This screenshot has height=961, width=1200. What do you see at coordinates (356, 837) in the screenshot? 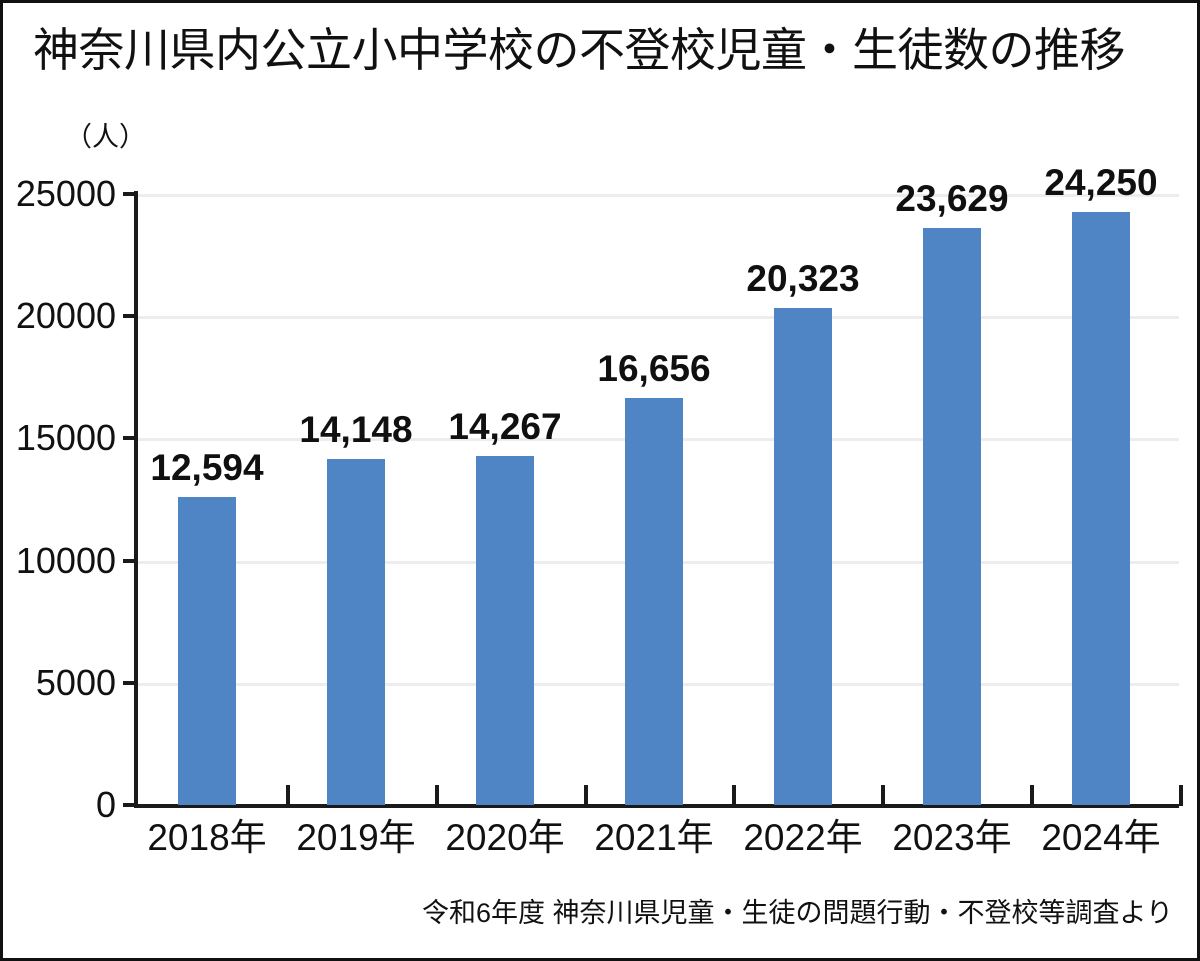
I see `x-axis-category-label: 2019年` at bounding box center [356, 837].